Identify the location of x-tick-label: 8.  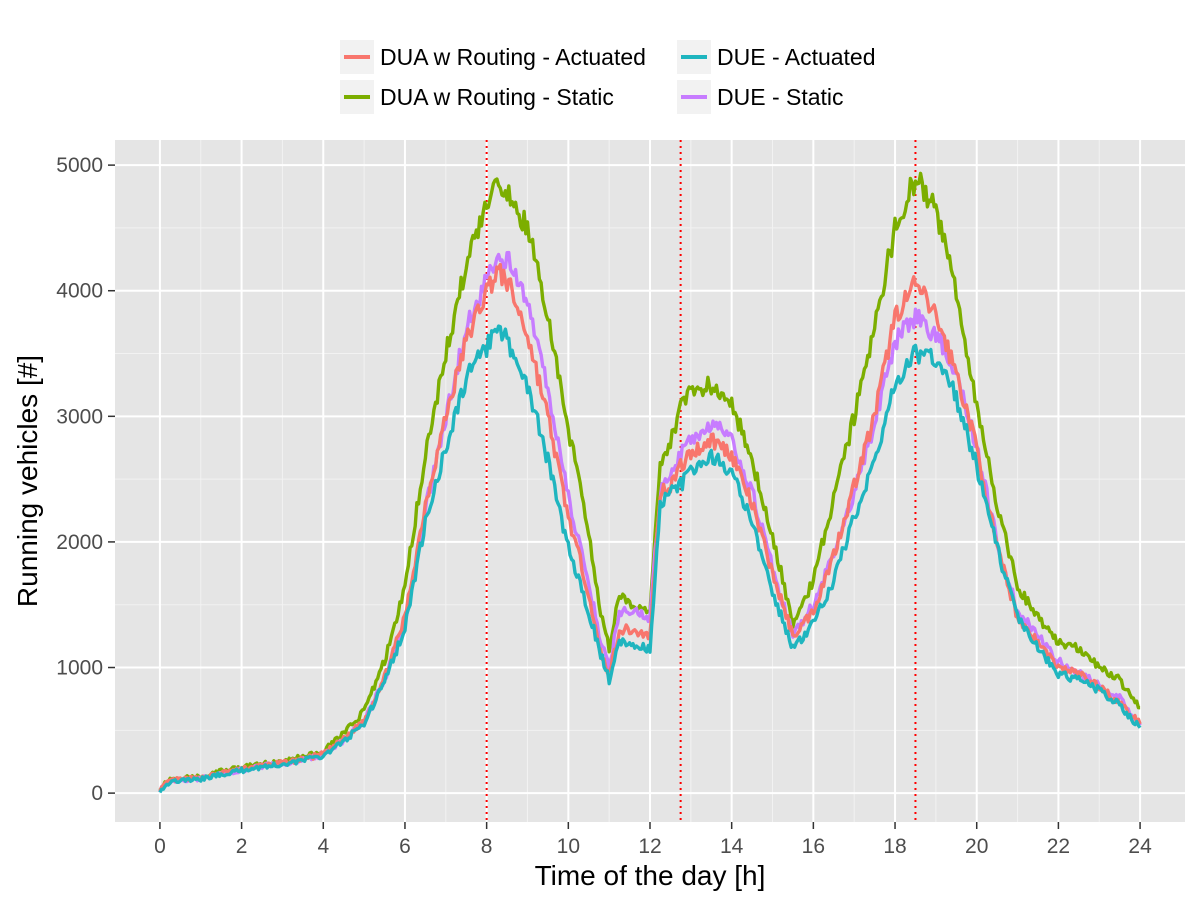
(487, 846).